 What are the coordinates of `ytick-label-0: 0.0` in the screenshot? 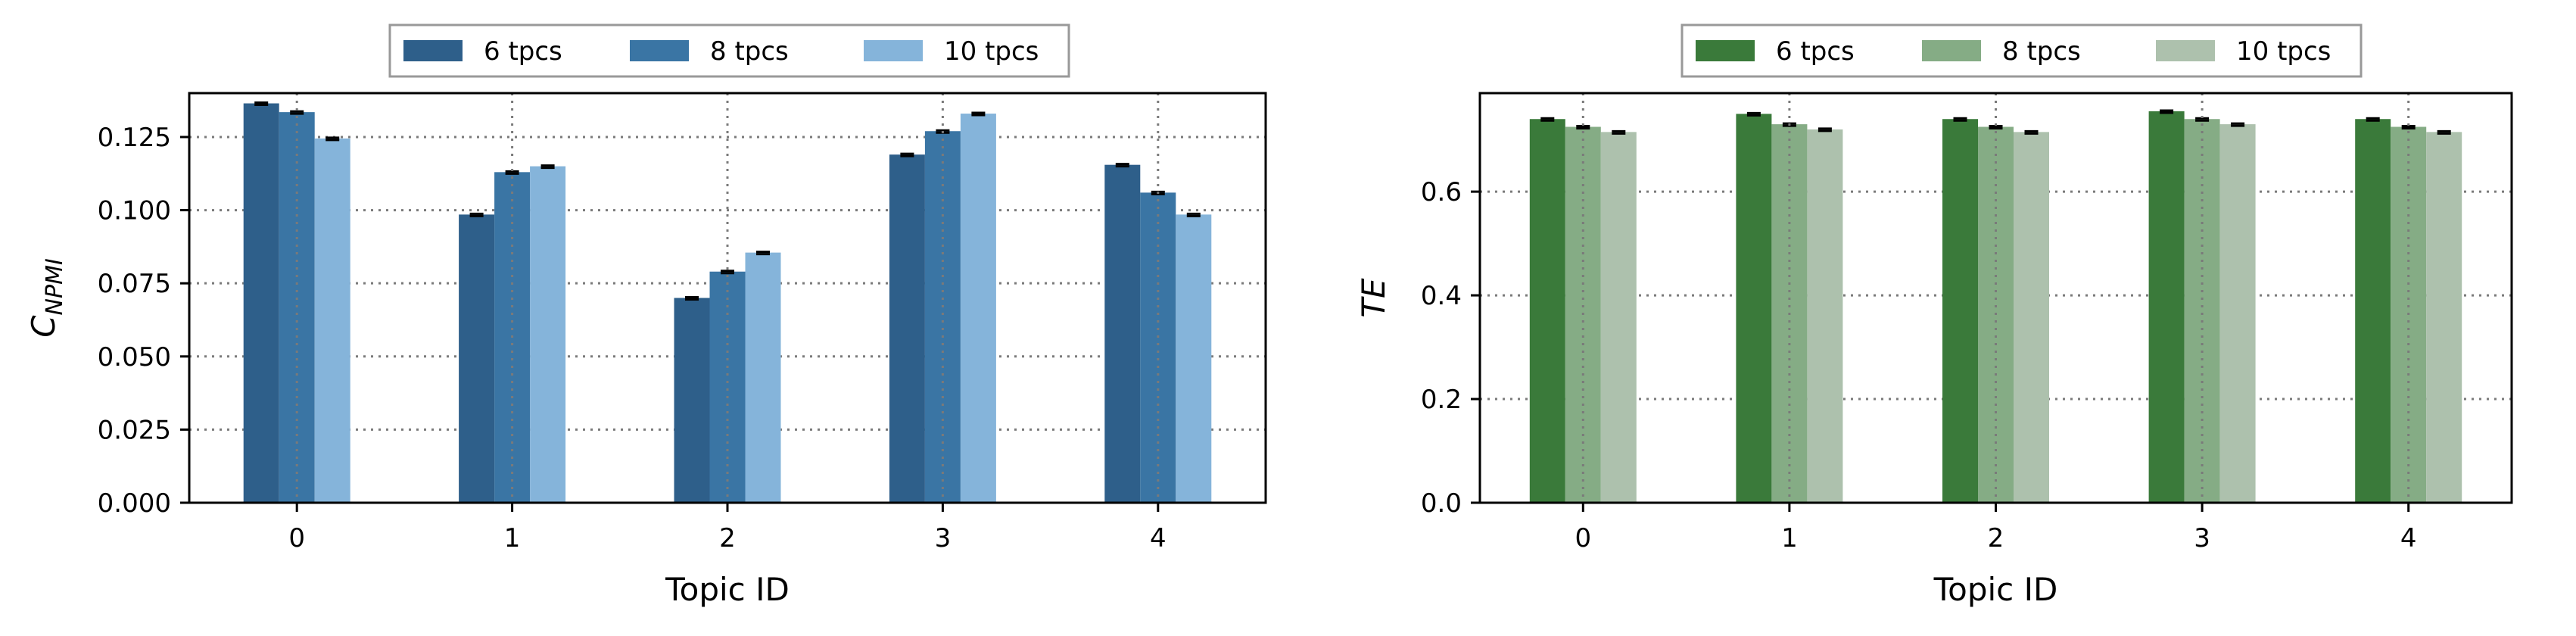 It's located at (1441, 503).